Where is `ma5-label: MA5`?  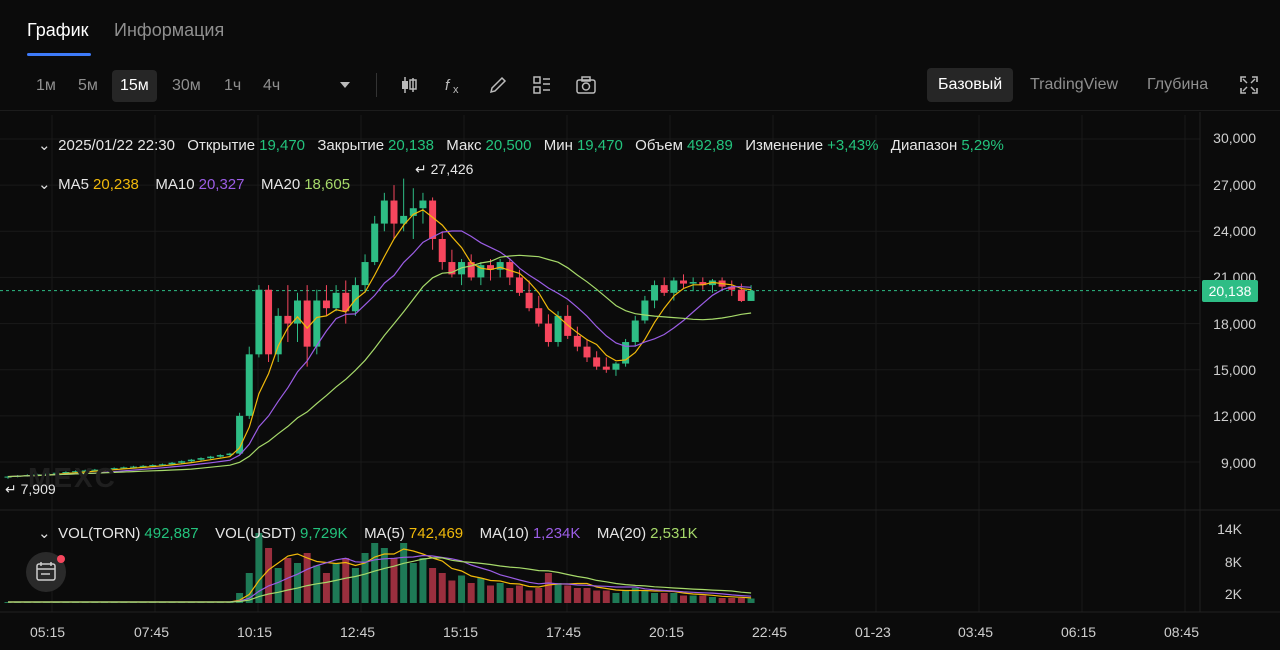
ma5-label: MA5 is located at coordinates (74, 184).